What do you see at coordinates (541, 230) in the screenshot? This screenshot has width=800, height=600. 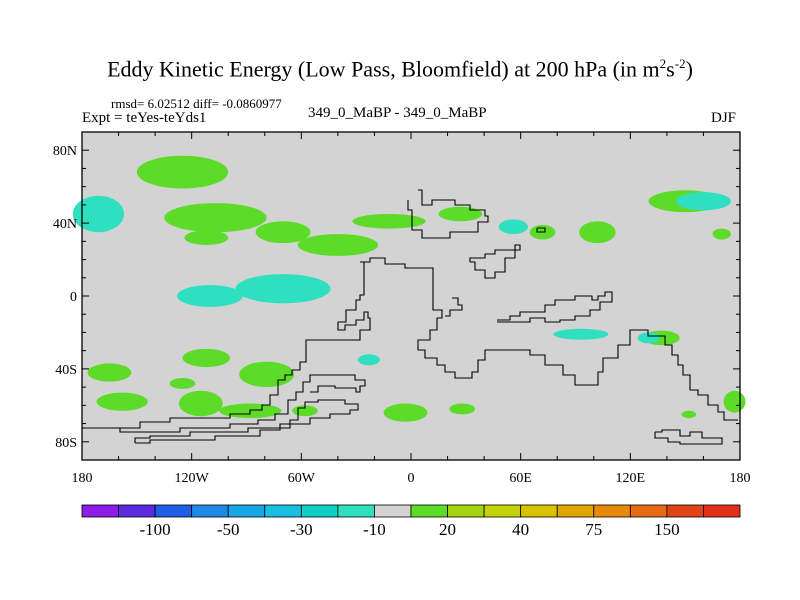 I see `coastline-island` at bounding box center [541, 230].